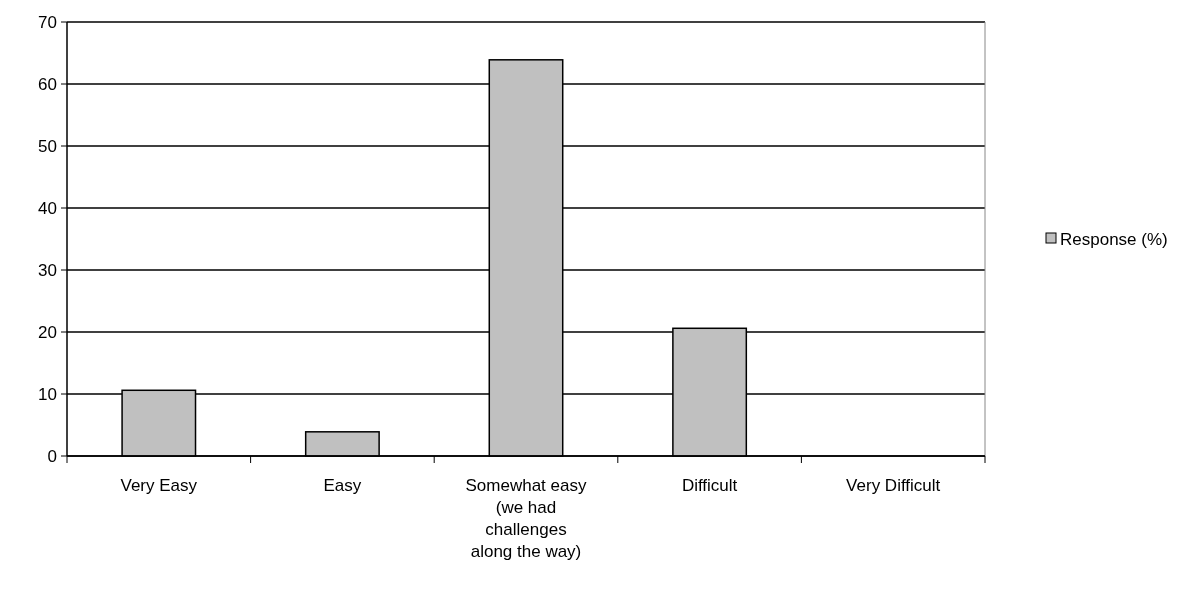 The height and width of the screenshot is (604, 1192). Describe the element at coordinates (47, 22) in the screenshot. I see `y-tick-label: 70` at that location.